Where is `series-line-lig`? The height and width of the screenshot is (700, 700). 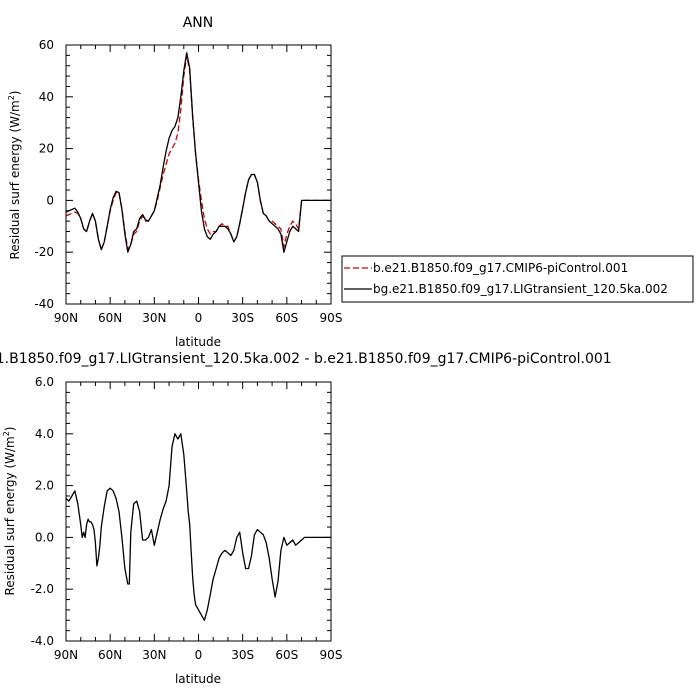 series-line-lig is located at coordinates (198, 152).